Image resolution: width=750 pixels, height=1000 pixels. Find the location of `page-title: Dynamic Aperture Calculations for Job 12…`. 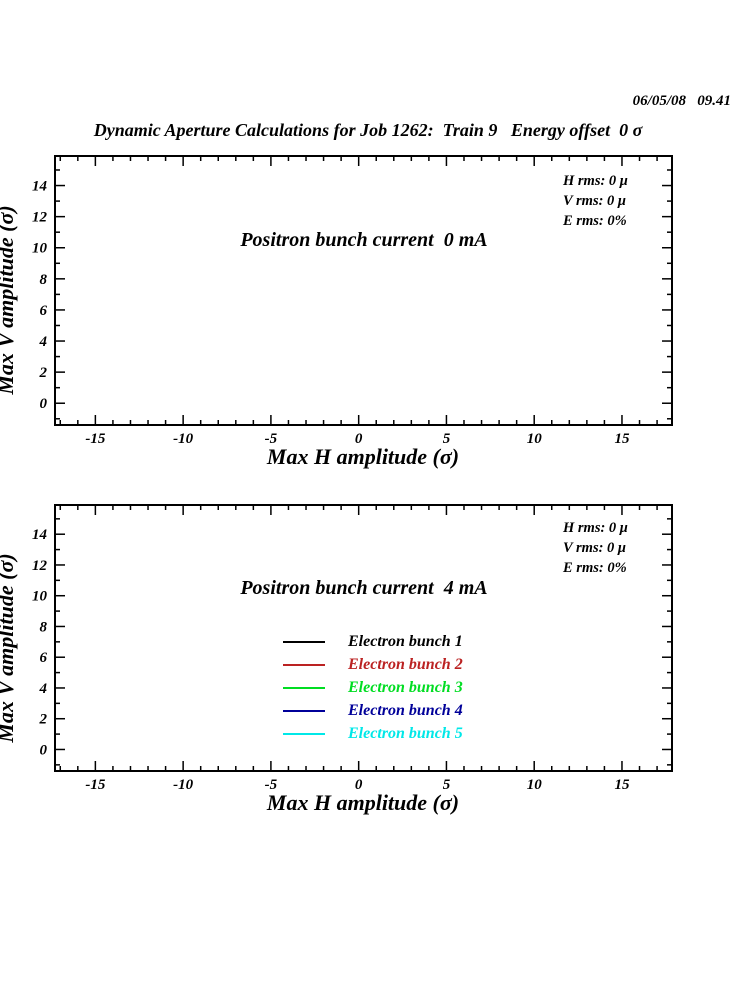

page-title: Dynamic Aperture Calculations for Job 12… is located at coordinates (368, 130).